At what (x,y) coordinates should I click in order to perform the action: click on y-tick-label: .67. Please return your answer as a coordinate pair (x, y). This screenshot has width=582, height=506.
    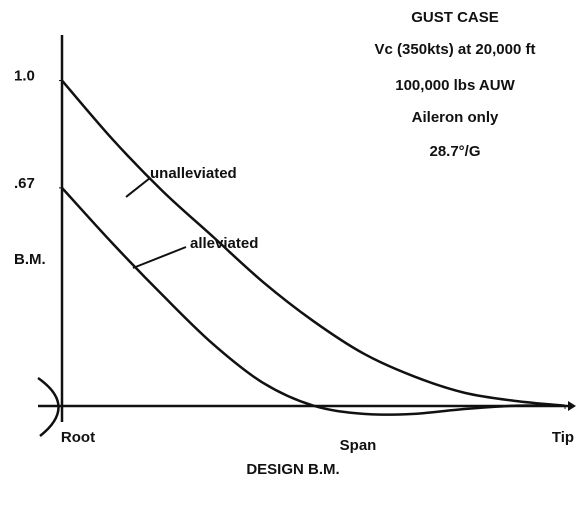
    Looking at the image, I should click on (24, 183).